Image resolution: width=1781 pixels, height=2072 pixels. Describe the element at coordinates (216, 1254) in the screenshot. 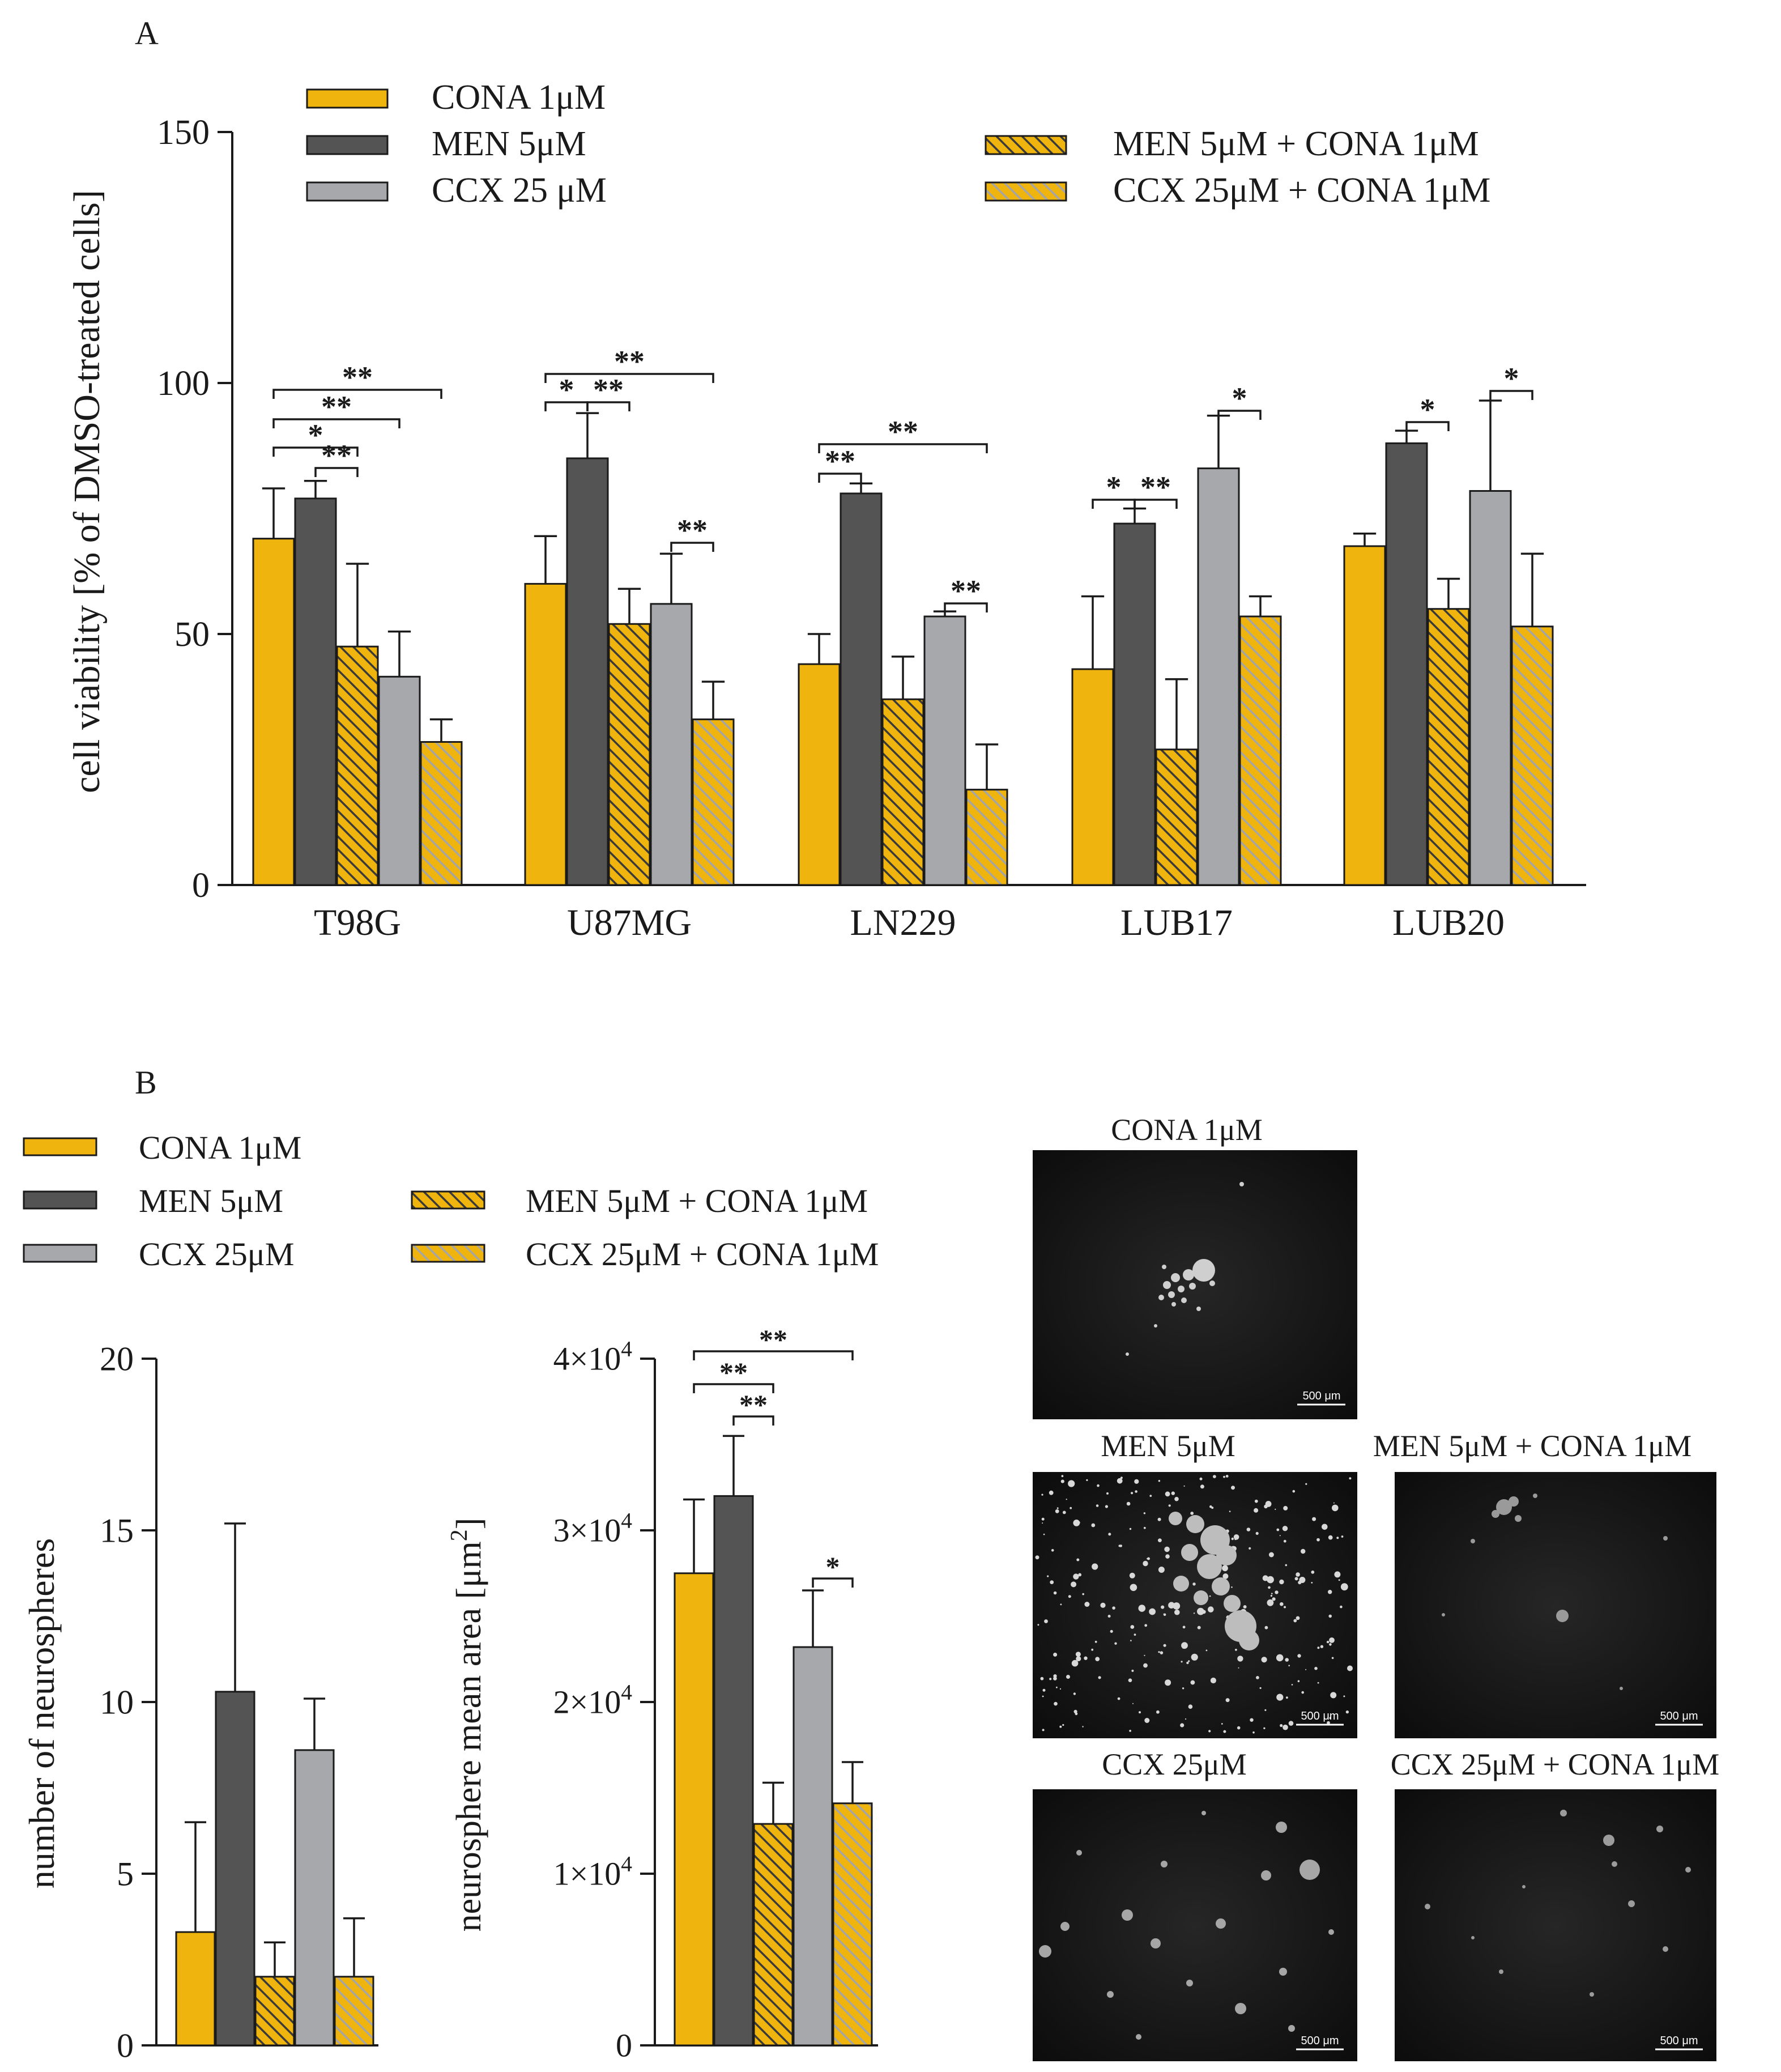

I see `legend-b-label-ccx: CCX 25μM` at that location.